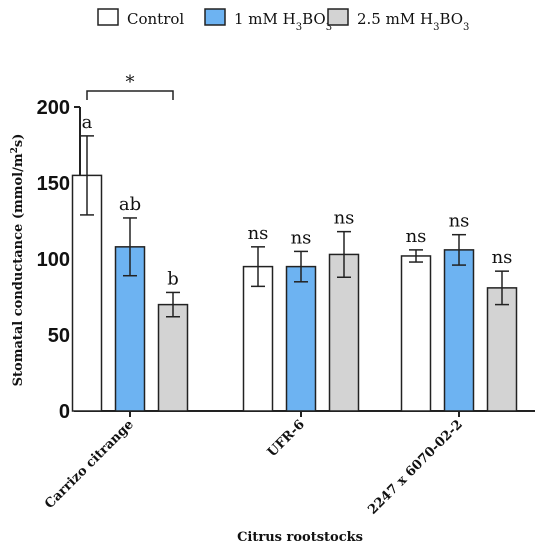 This screenshot has height=550, width=539. Describe the element at coordinates (286, 438) in the screenshot. I see `x-tick-label: UFR-6` at that location.